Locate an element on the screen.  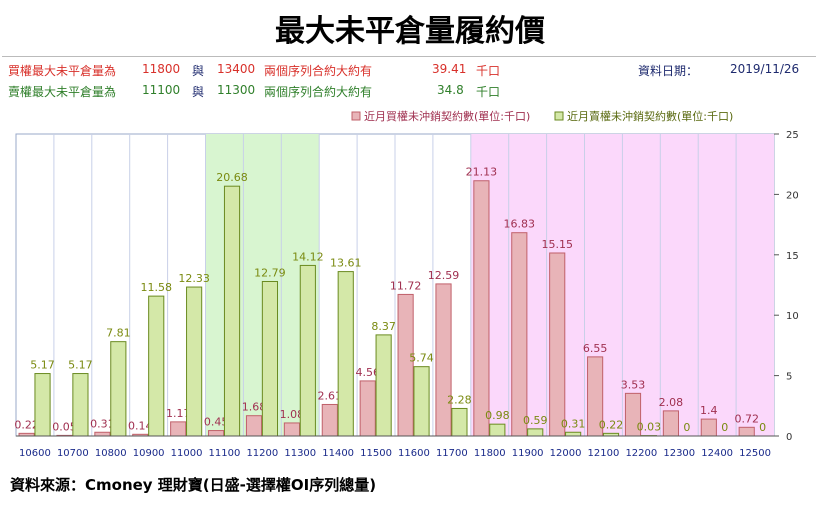
x-tick-label: 11100 is located at coordinates (225, 453).